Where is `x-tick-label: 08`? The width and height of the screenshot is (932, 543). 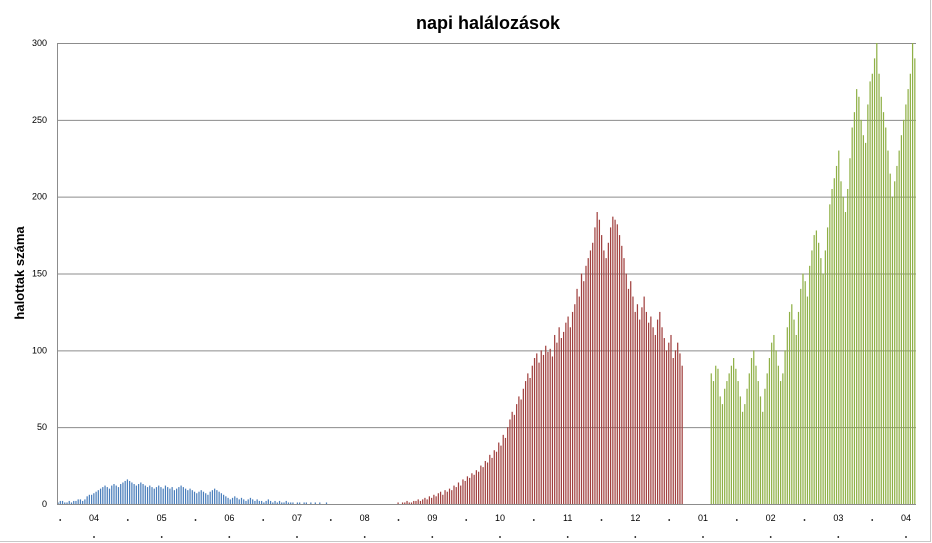
x-tick-label: 08 is located at coordinates (365, 518).